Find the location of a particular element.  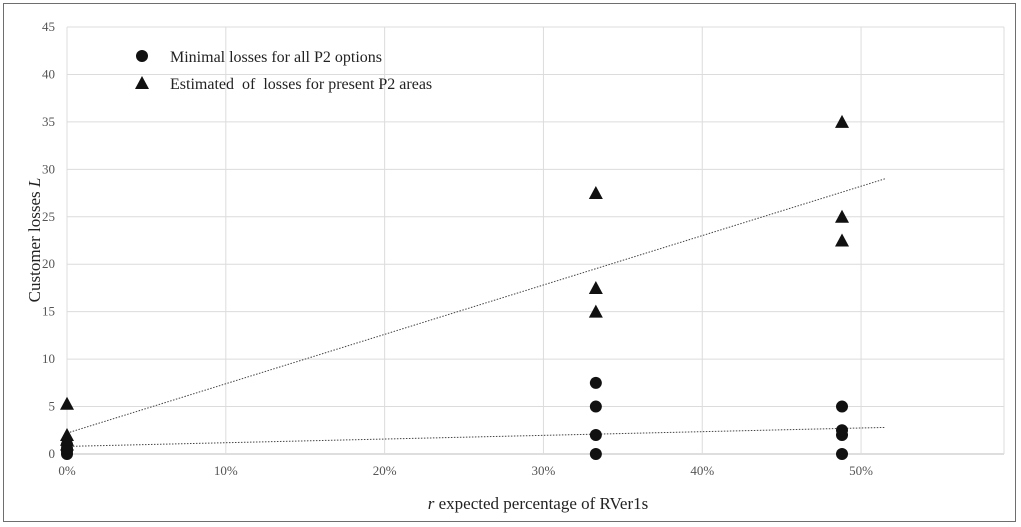

x-tick-label: 40% is located at coordinates (702, 470).